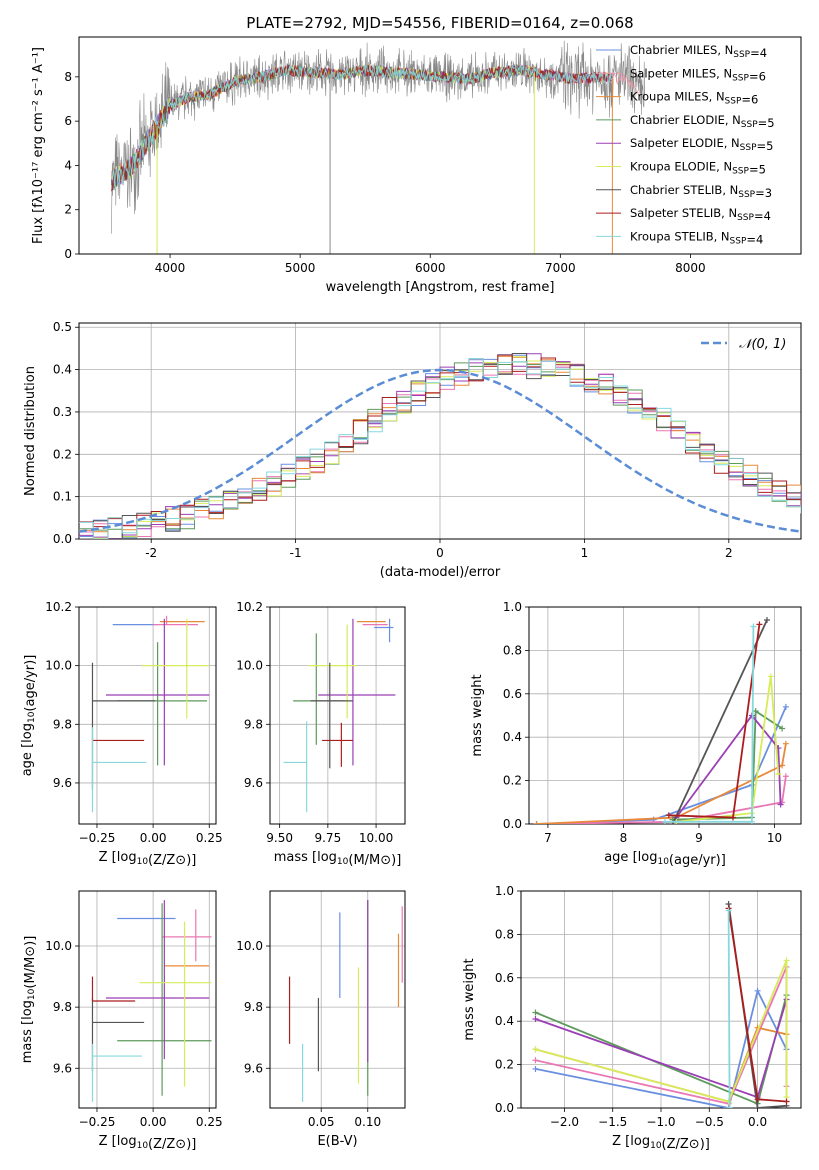 The width and height of the screenshot is (819, 1170). Describe the element at coordinates (27, 759) in the screenshot. I see `label-text: age [` at that location.